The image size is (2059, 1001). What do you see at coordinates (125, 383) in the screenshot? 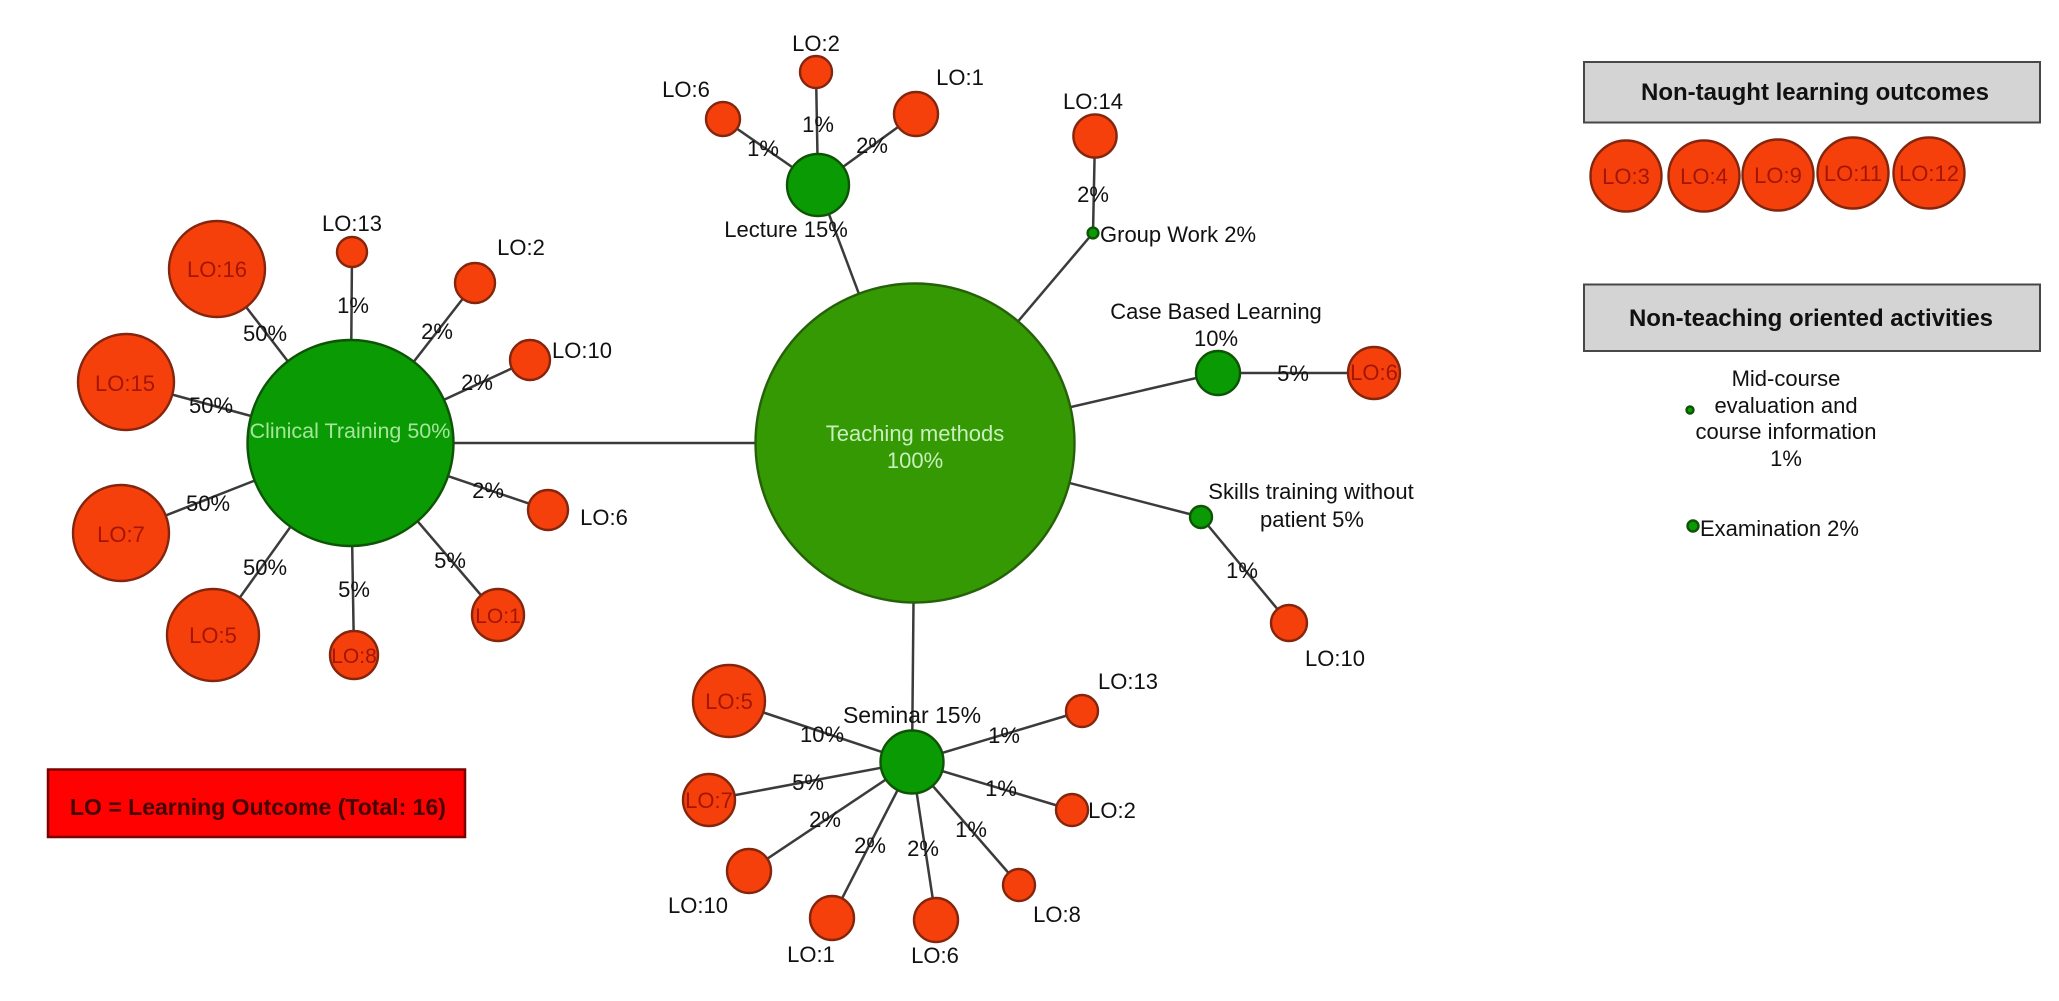
I see `svg-text: LO:15` at bounding box center [125, 383].